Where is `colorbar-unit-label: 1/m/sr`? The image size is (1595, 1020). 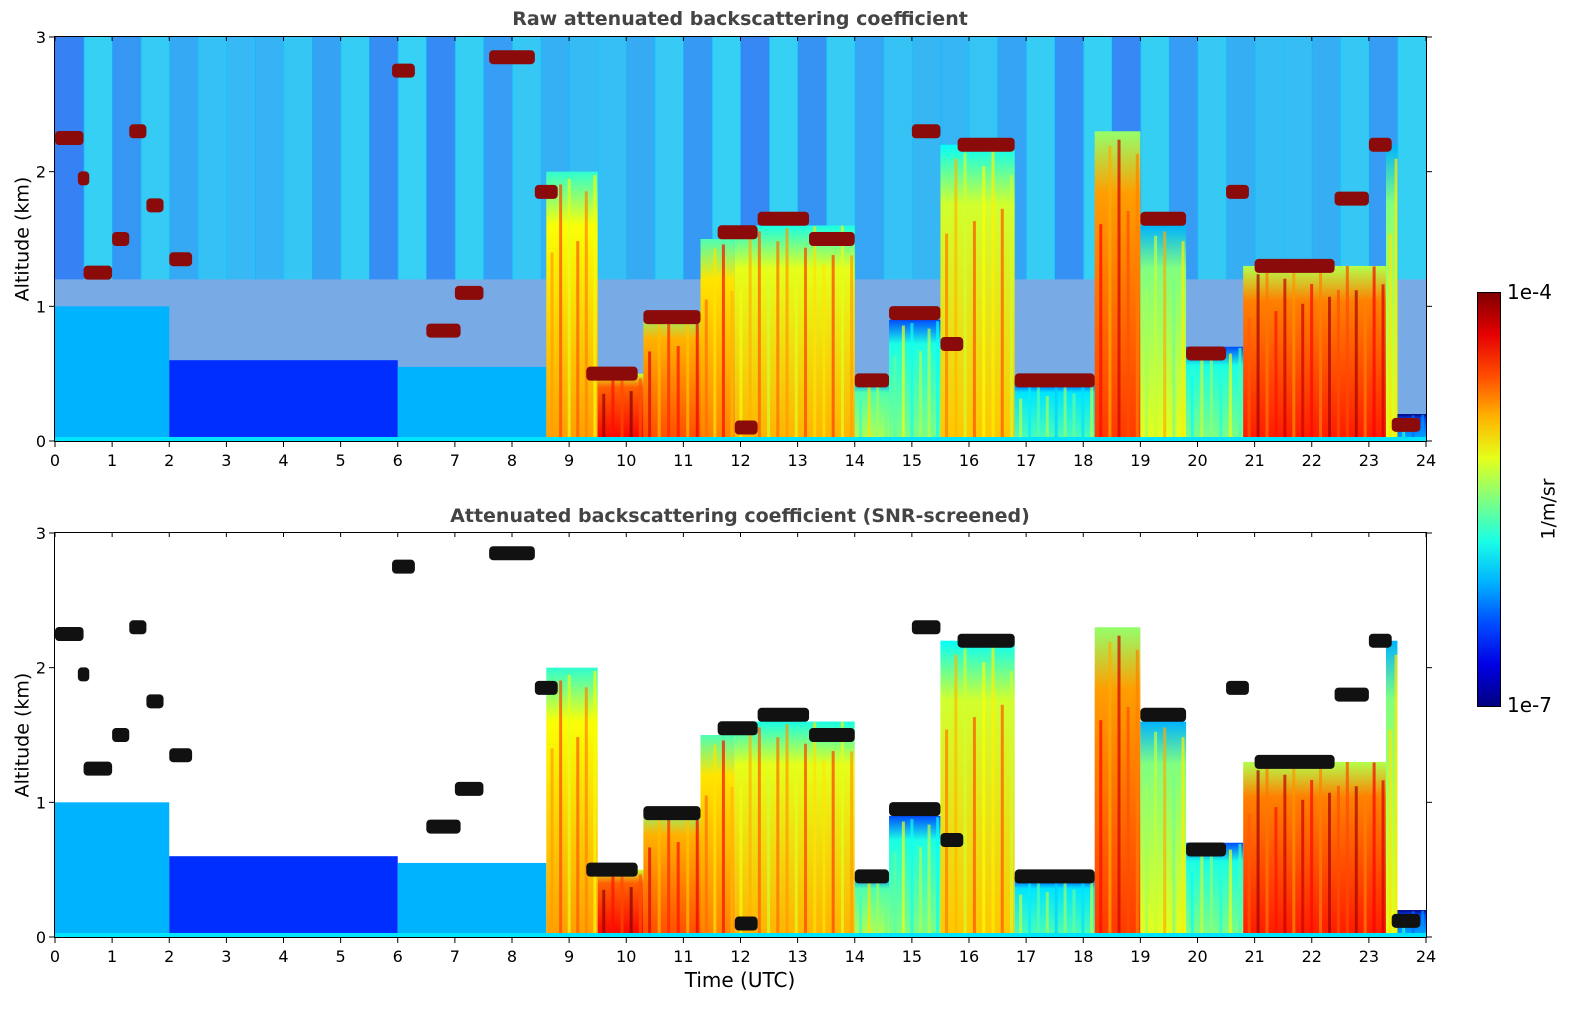 colorbar-unit-label: 1/m/sr is located at coordinates (1548, 509).